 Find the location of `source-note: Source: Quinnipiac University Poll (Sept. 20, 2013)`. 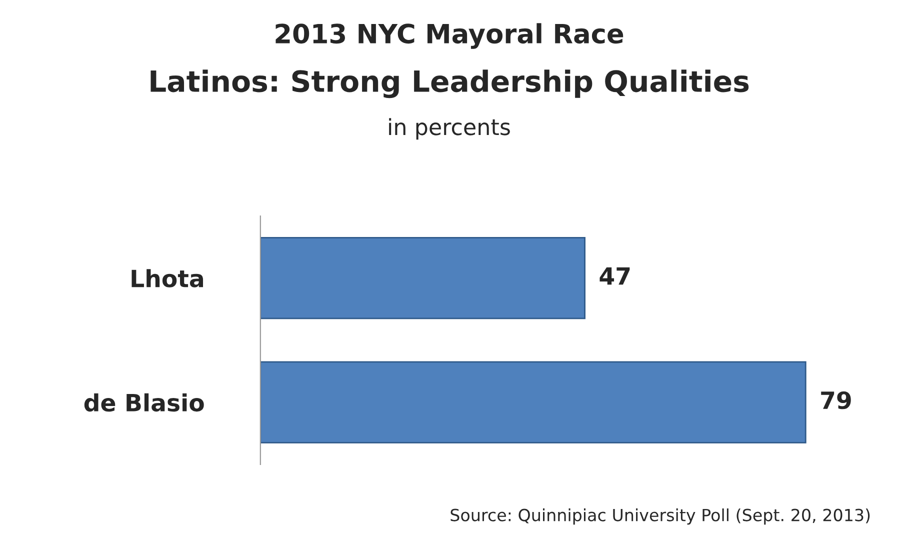

source-note: Source: Quinnipiac University Poll (Sept. 20, 2013) is located at coordinates (660, 516).